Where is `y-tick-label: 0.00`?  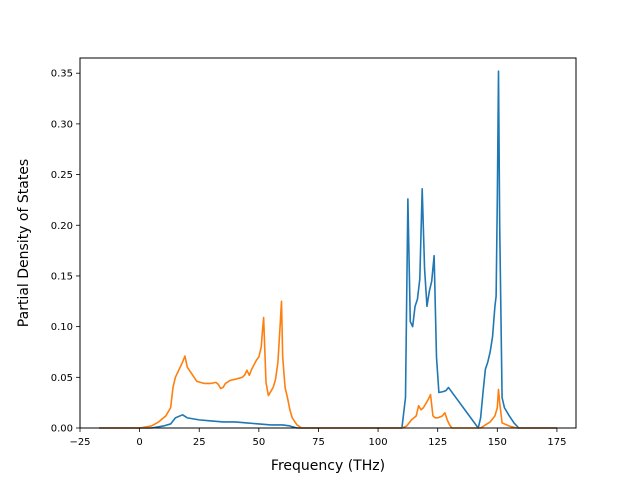 y-tick-label: 0.00 is located at coordinates (62, 429).